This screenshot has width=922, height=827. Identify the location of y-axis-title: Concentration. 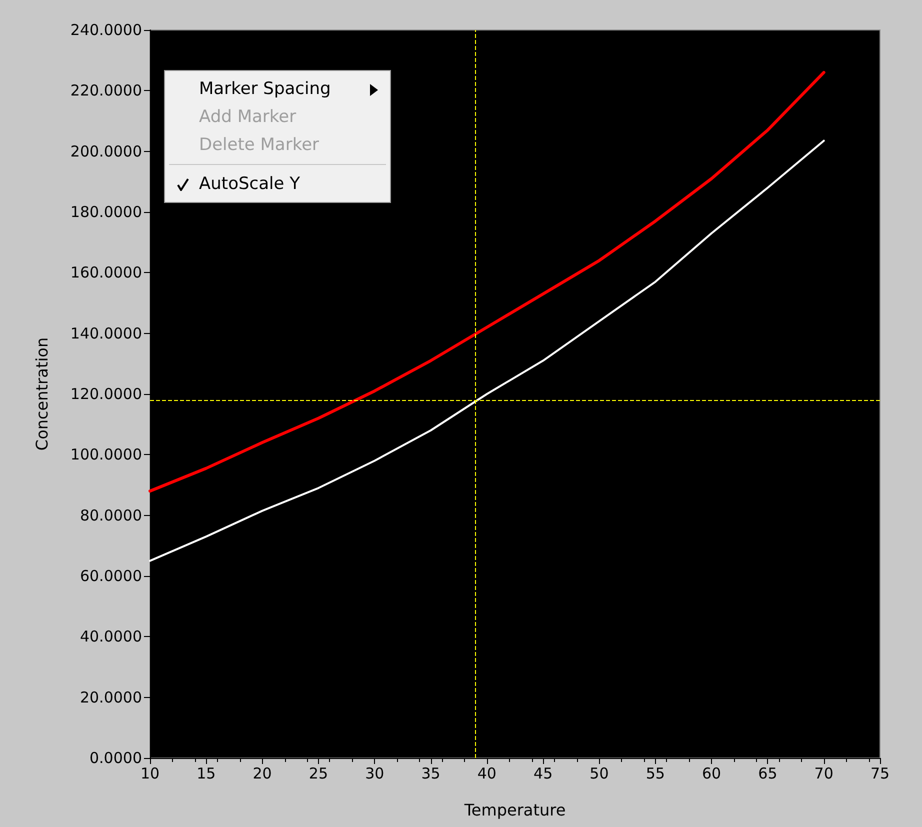
(42, 394).